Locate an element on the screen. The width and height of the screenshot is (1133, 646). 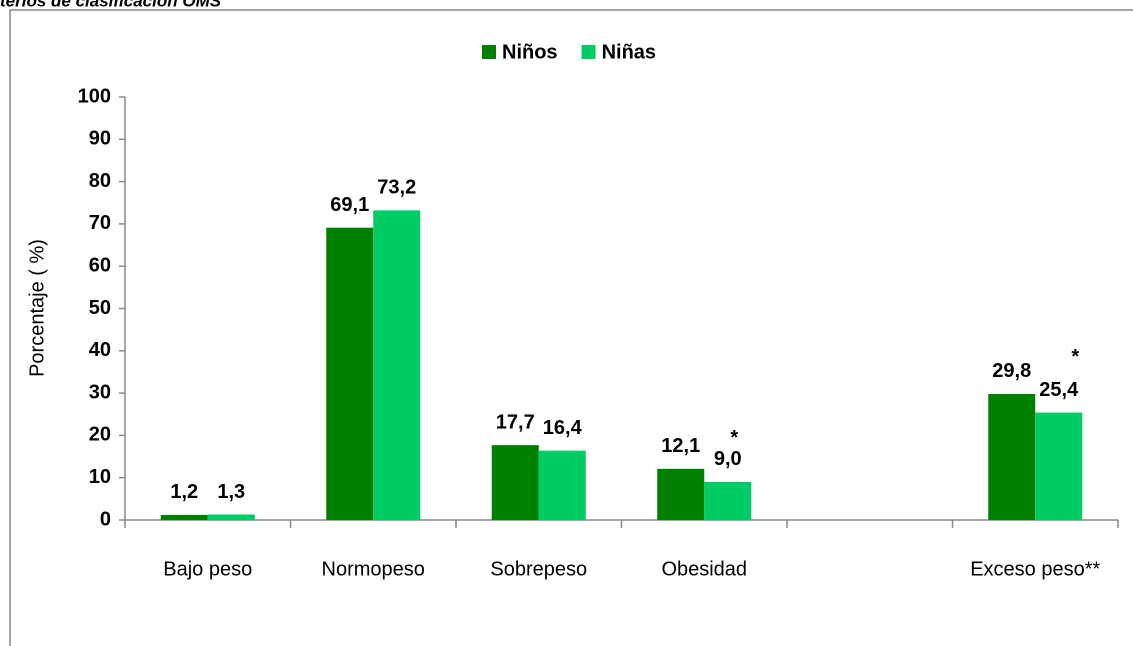
x-tick-label: Normopeso is located at coordinates (373, 569).